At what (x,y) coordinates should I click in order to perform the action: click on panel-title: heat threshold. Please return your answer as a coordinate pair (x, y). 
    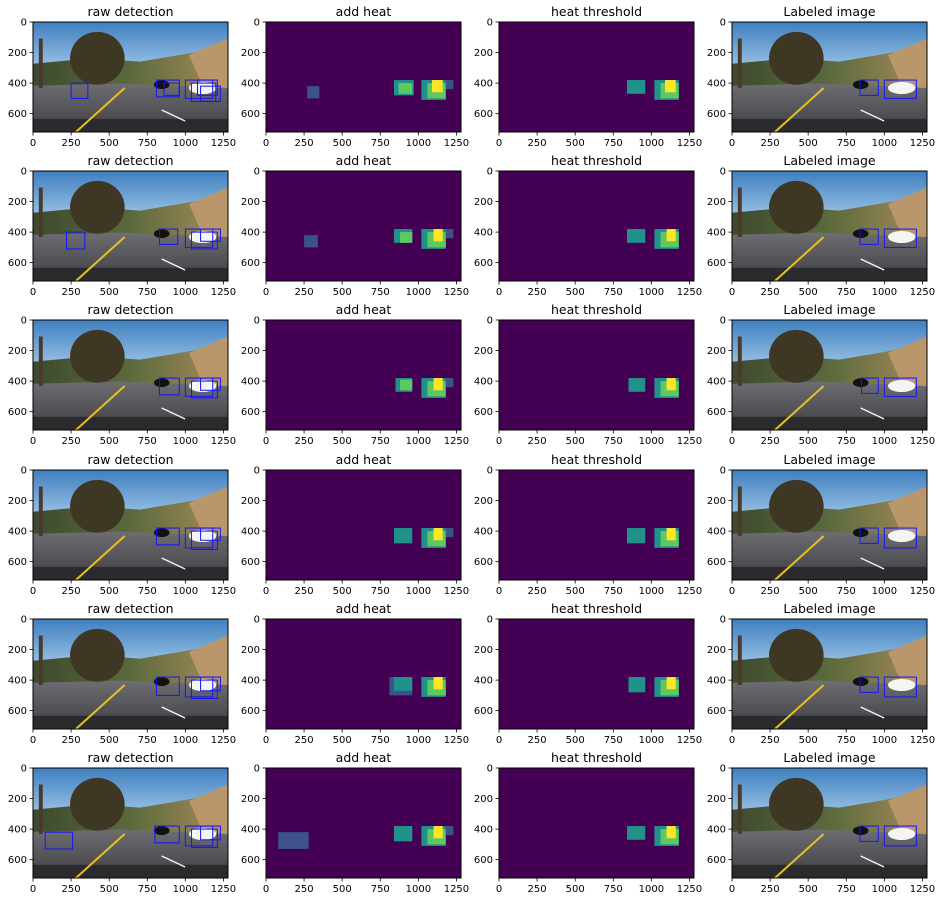
    Looking at the image, I should click on (596, 309).